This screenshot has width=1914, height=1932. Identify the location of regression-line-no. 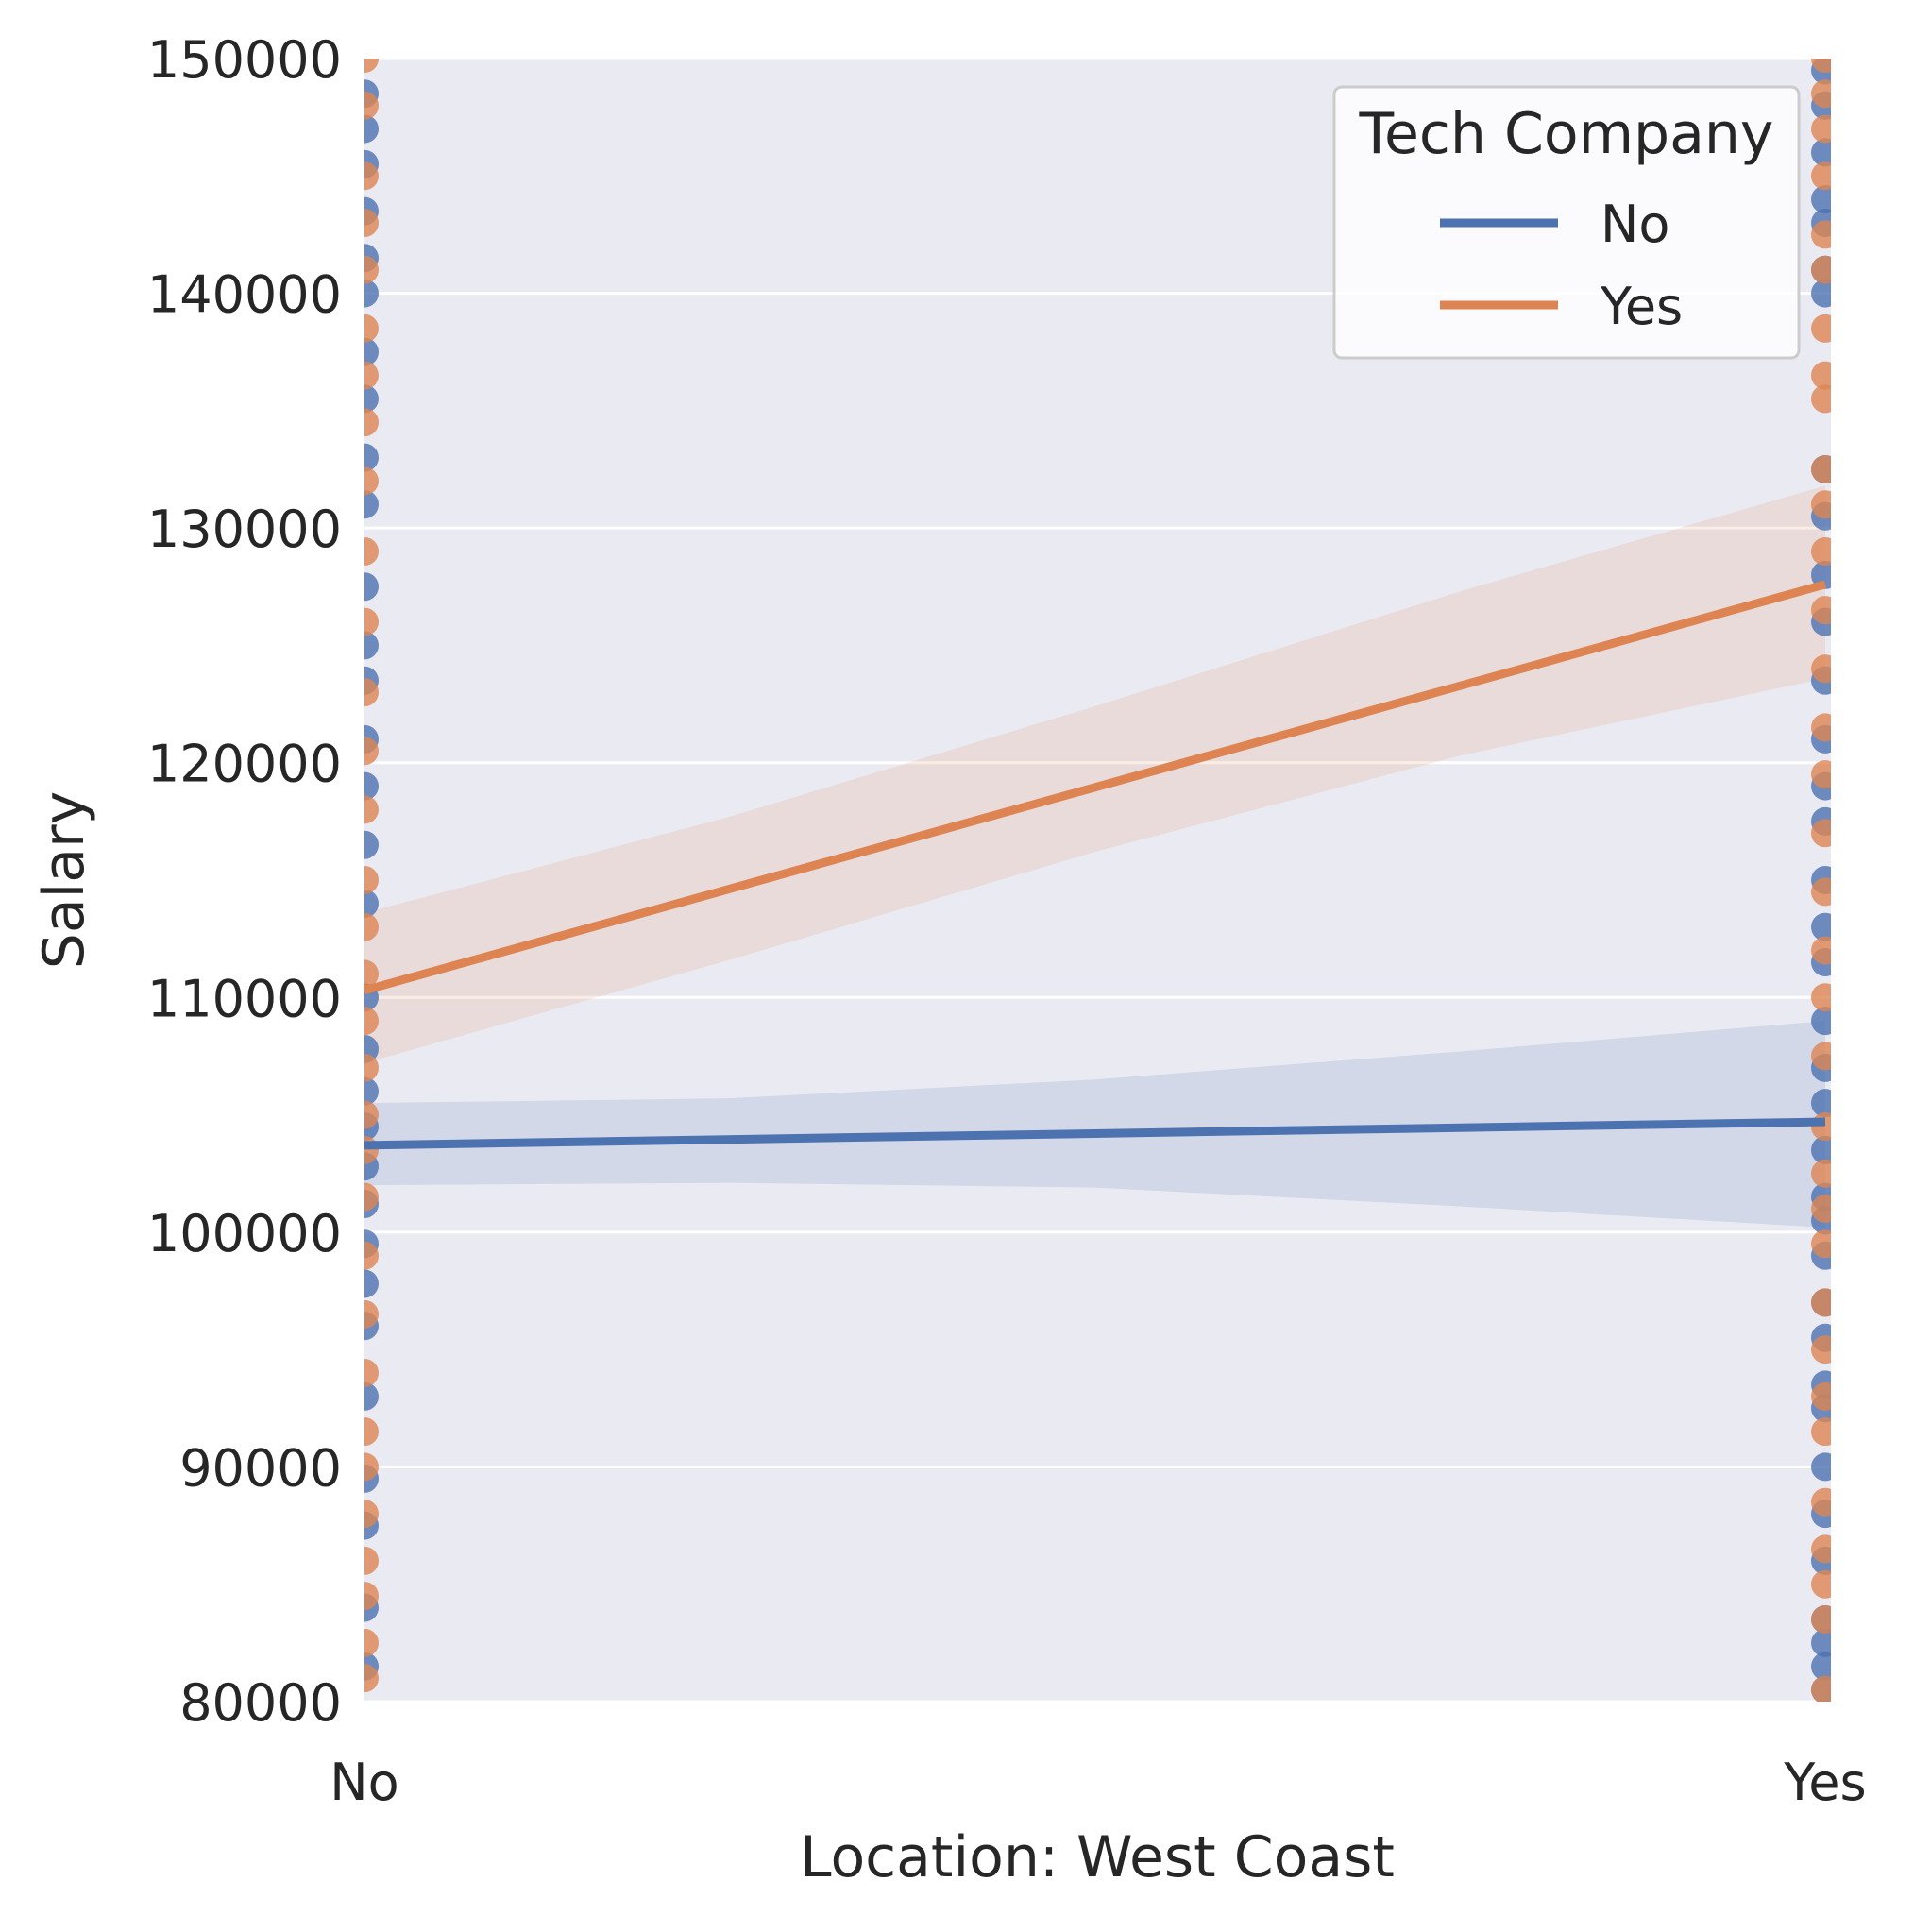
(1095, 1133).